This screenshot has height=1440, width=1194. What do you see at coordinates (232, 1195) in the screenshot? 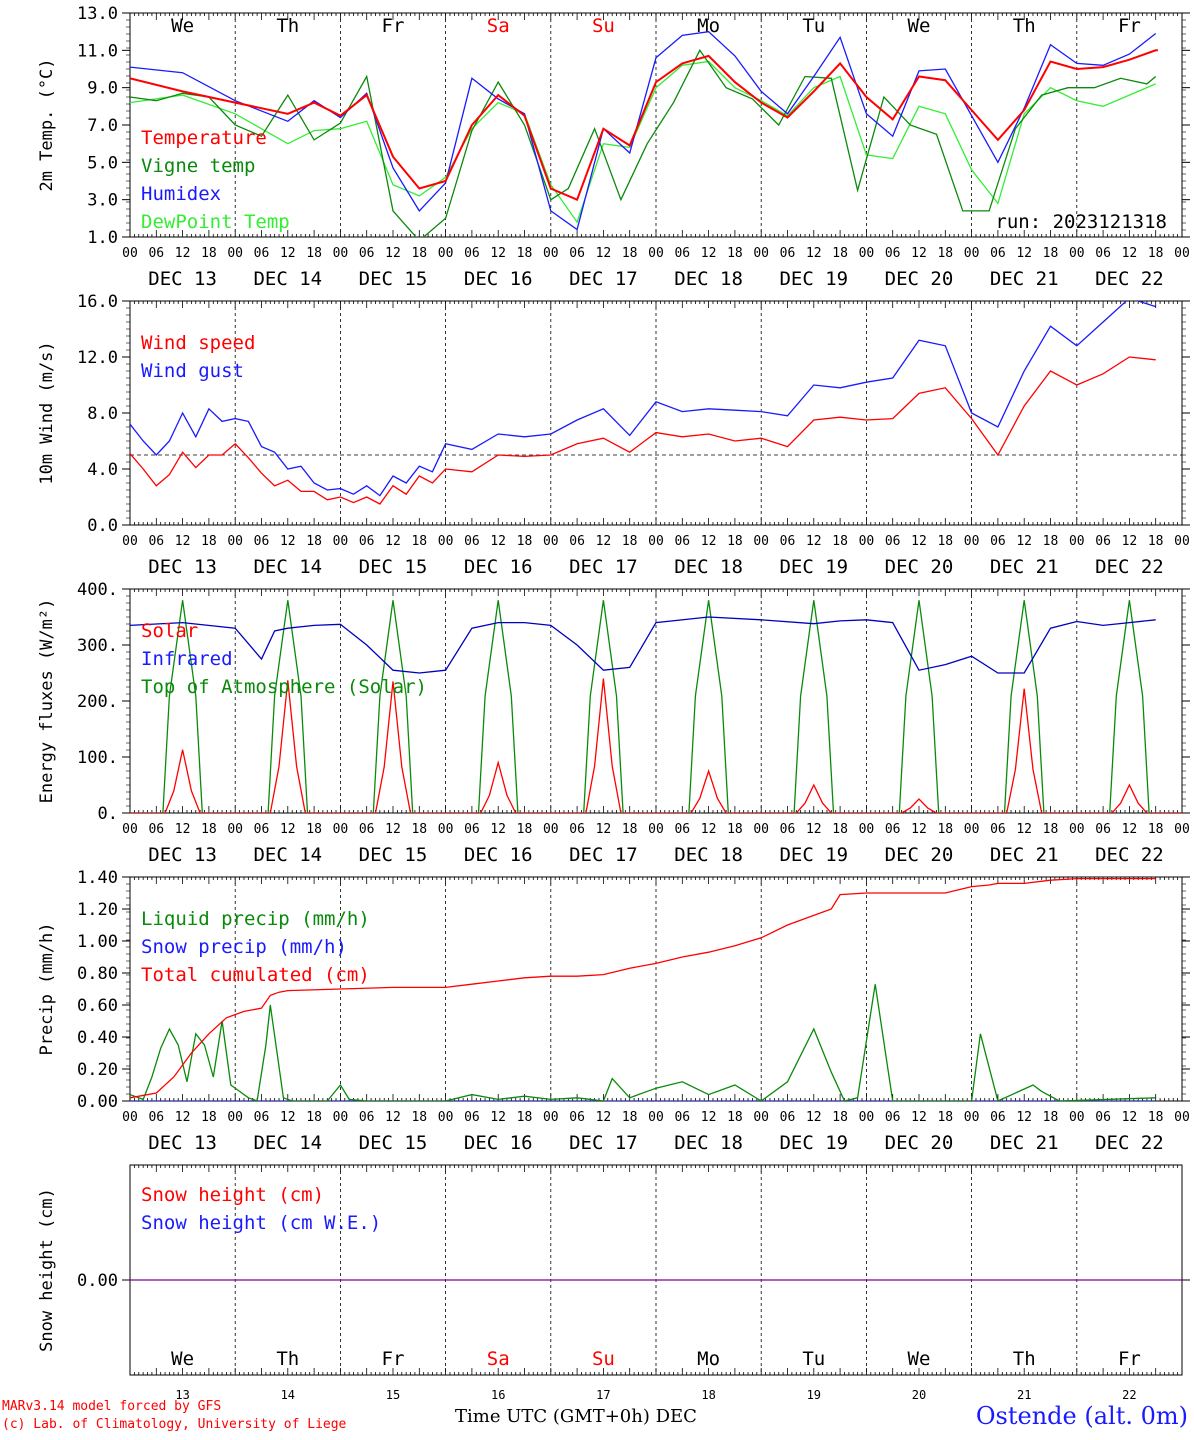
I see `legend-snow-height-cm-: Snow height (cm)` at bounding box center [232, 1195].